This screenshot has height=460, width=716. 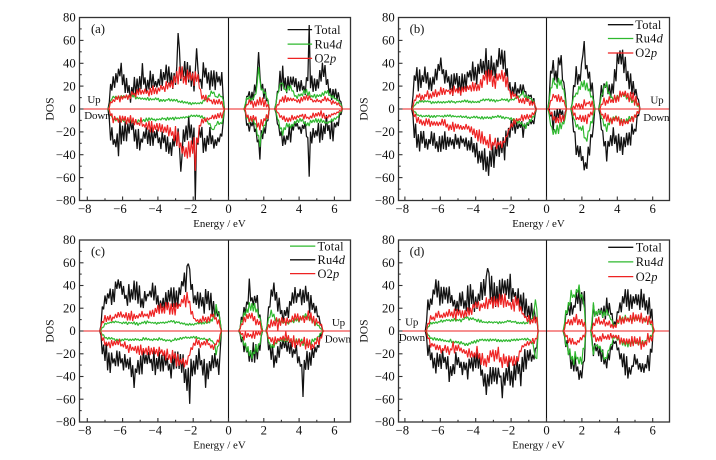 I want to click on svg-text: (a), so click(x=98, y=29).